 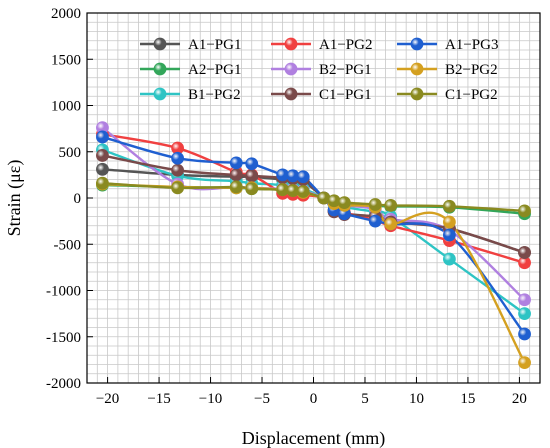 I want to click on x-tick-label: 5, so click(x=365, y=399).